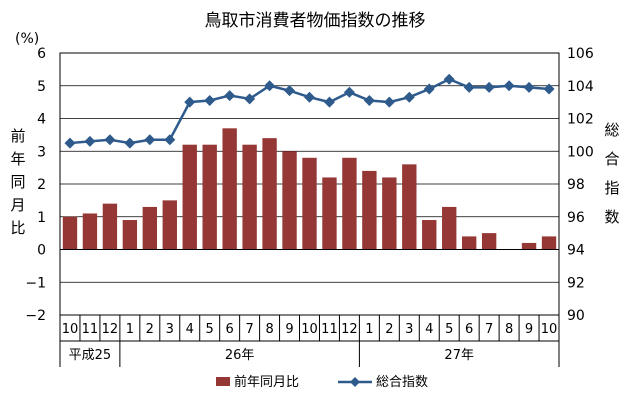 The width and height of the screenshot is (630, 400). Describe the element at coordinates (41, 218) in the screenshot. I see `left-tick-label: 1` at that location.